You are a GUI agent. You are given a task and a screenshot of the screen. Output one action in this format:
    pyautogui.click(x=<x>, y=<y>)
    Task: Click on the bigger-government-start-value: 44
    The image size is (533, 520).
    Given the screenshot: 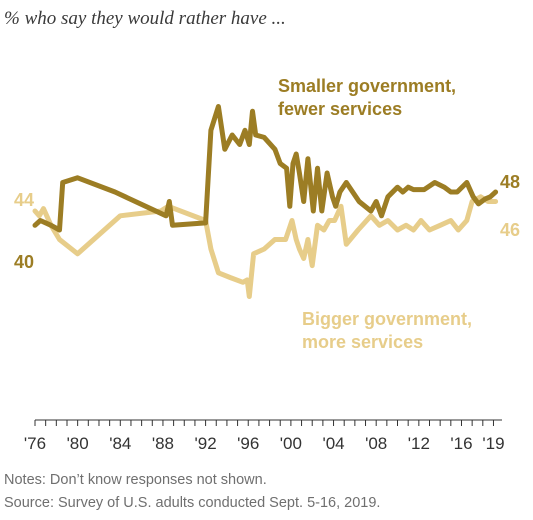 What is the action you would take?
    pyautogui.click(x=24, y=200)
    